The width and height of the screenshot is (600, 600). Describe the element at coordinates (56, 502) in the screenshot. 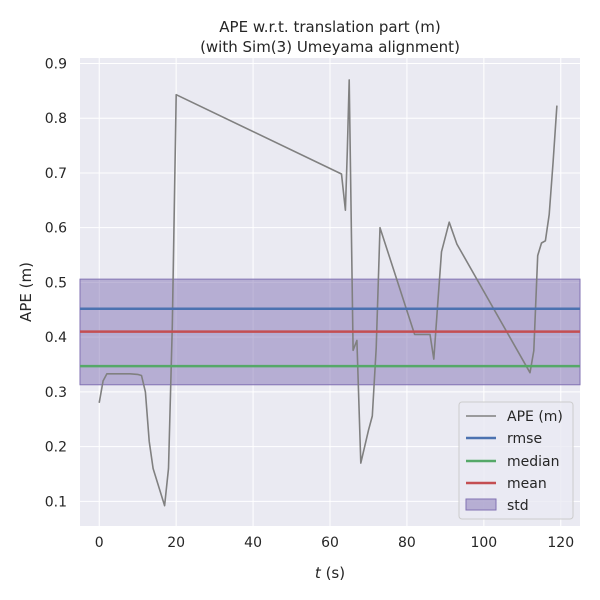

I see `y-tick-label: 0.1` at that location.